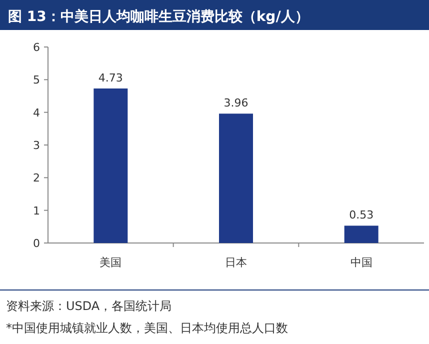  I want to click on data-label: 0.53, so click(361, 215).